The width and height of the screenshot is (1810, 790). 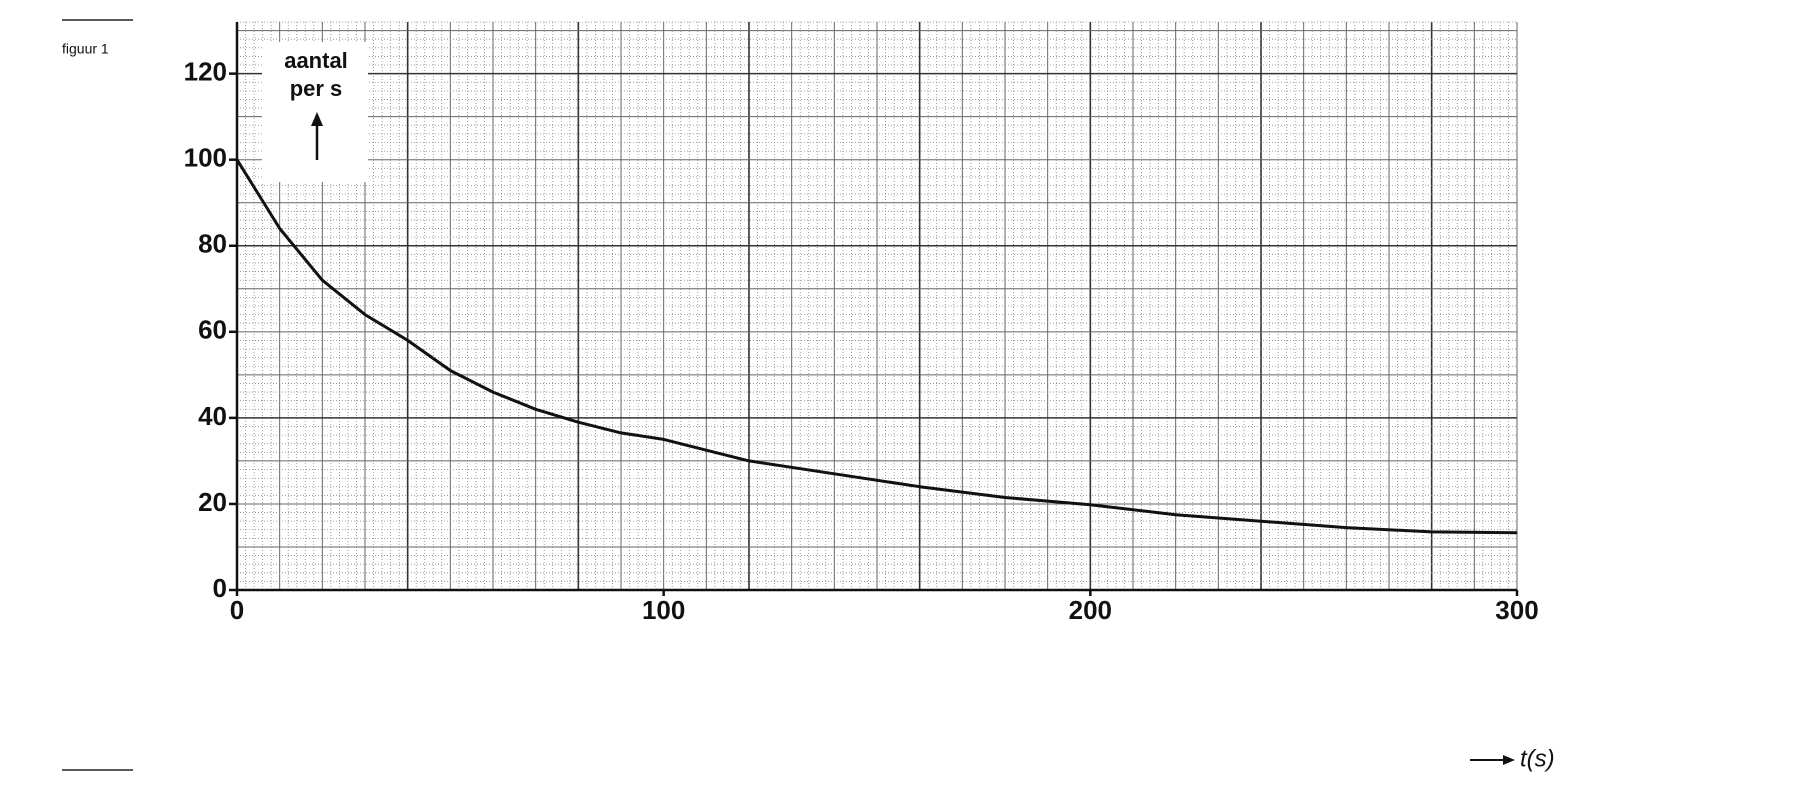 What do you see at coordinates (205, 72) in the screenshot?
I see `y-tick-label: 120` at bounding box center [205, 72].